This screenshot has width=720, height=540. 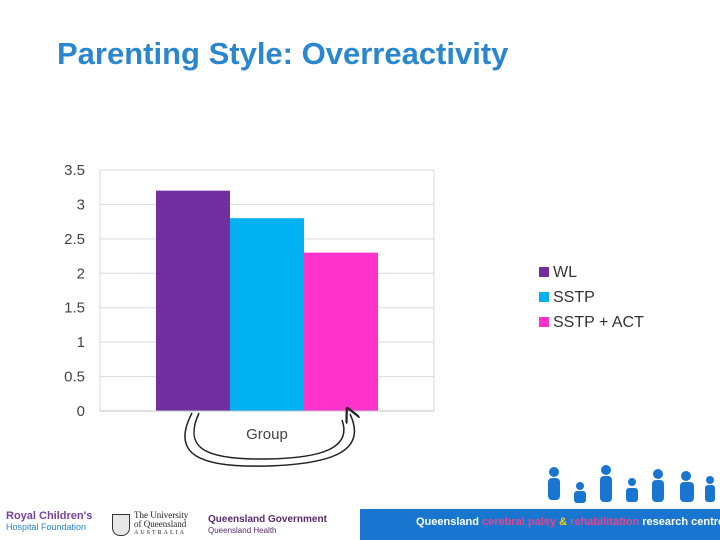 I want to click on centre-name-research-centre: research centre, so click(x=681, y=522).